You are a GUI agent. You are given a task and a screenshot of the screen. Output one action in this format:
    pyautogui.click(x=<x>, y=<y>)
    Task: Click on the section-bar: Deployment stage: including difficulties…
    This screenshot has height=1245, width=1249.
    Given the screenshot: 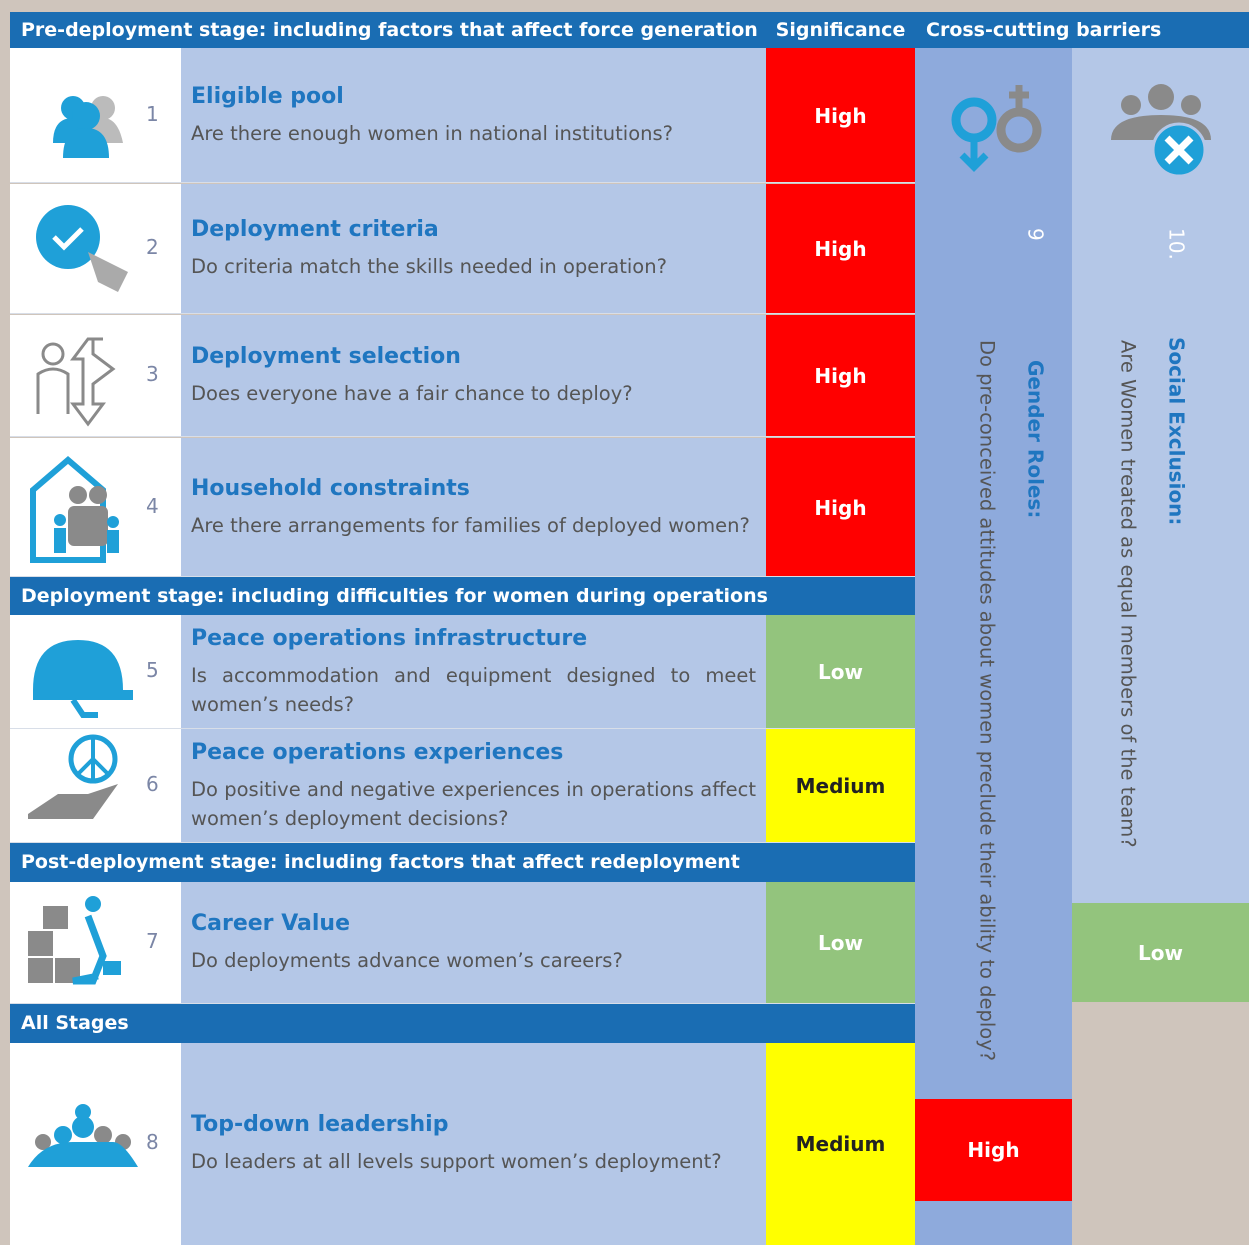 What is the action you would take?
    pyautogui.click(x=462, y=596)
    